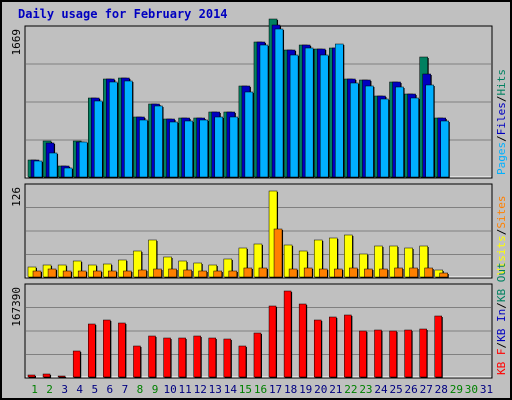 The width and height of the screenshot is (512, 400). I want to click on x-tick-label: 19, so click(305, 389).